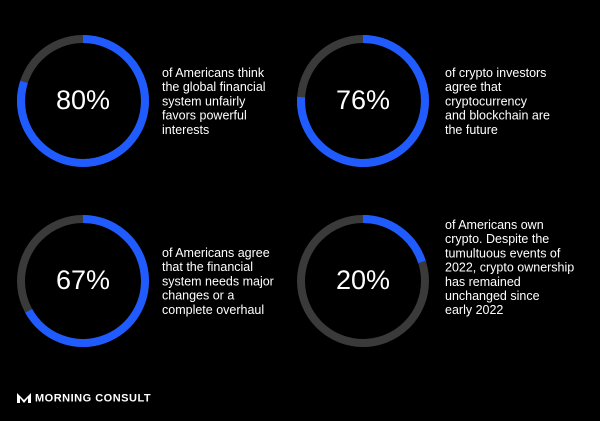 Image resolution: width=600 pixels, height=421 pixels. What do you see at coordinates (83, 280) in the screenshot?
I see `percent-label: 67%` at bounding box center [83, 280].